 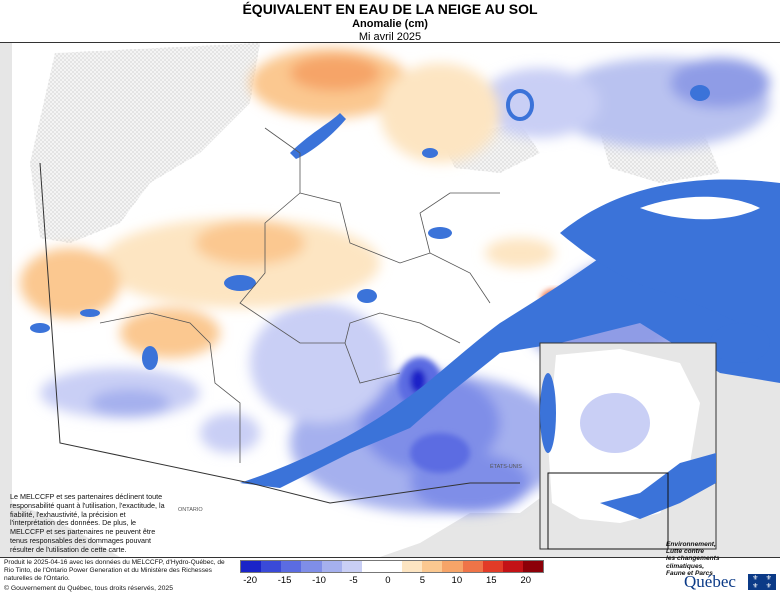 I want to click on inset-hudson-bay, so click(x=548, y=413).